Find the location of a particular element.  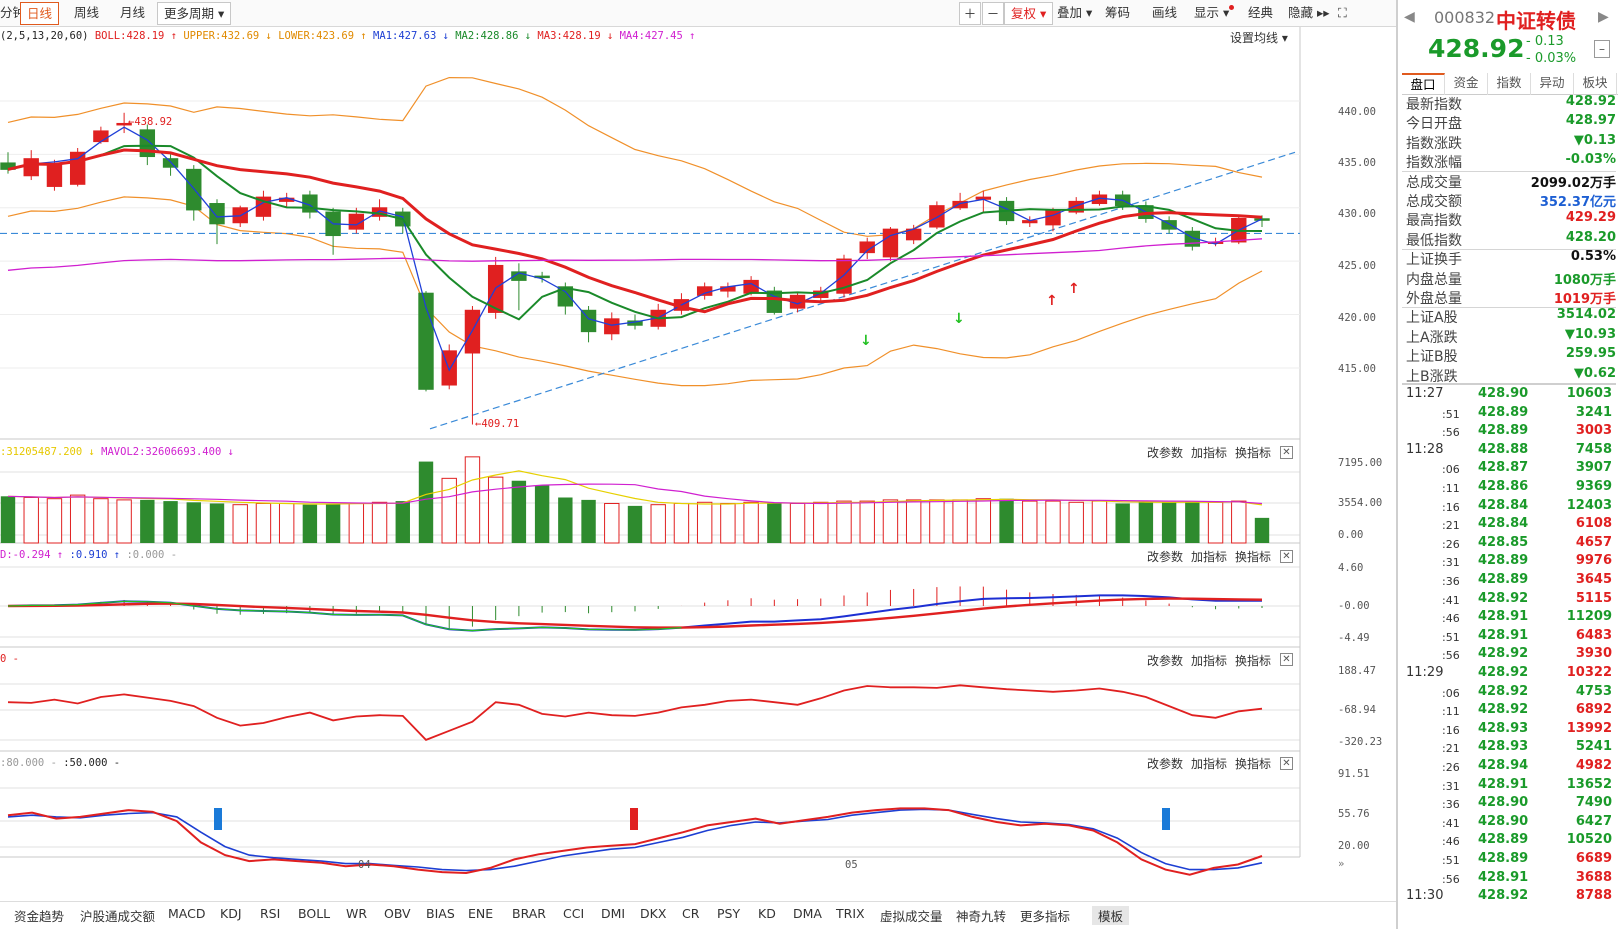

ma2-line is located at coordinates (635, 232).